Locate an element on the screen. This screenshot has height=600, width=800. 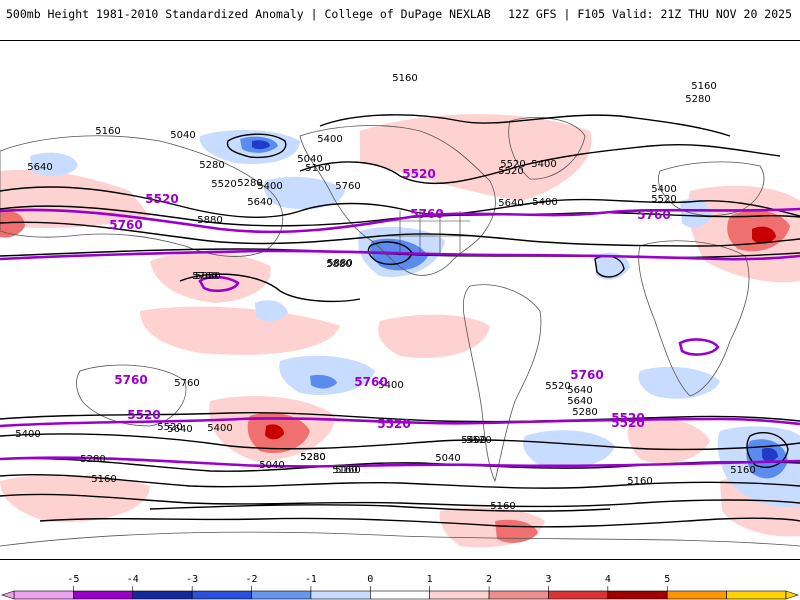
colorbar-tick-label: 1 is located at coordinates (430, 579).